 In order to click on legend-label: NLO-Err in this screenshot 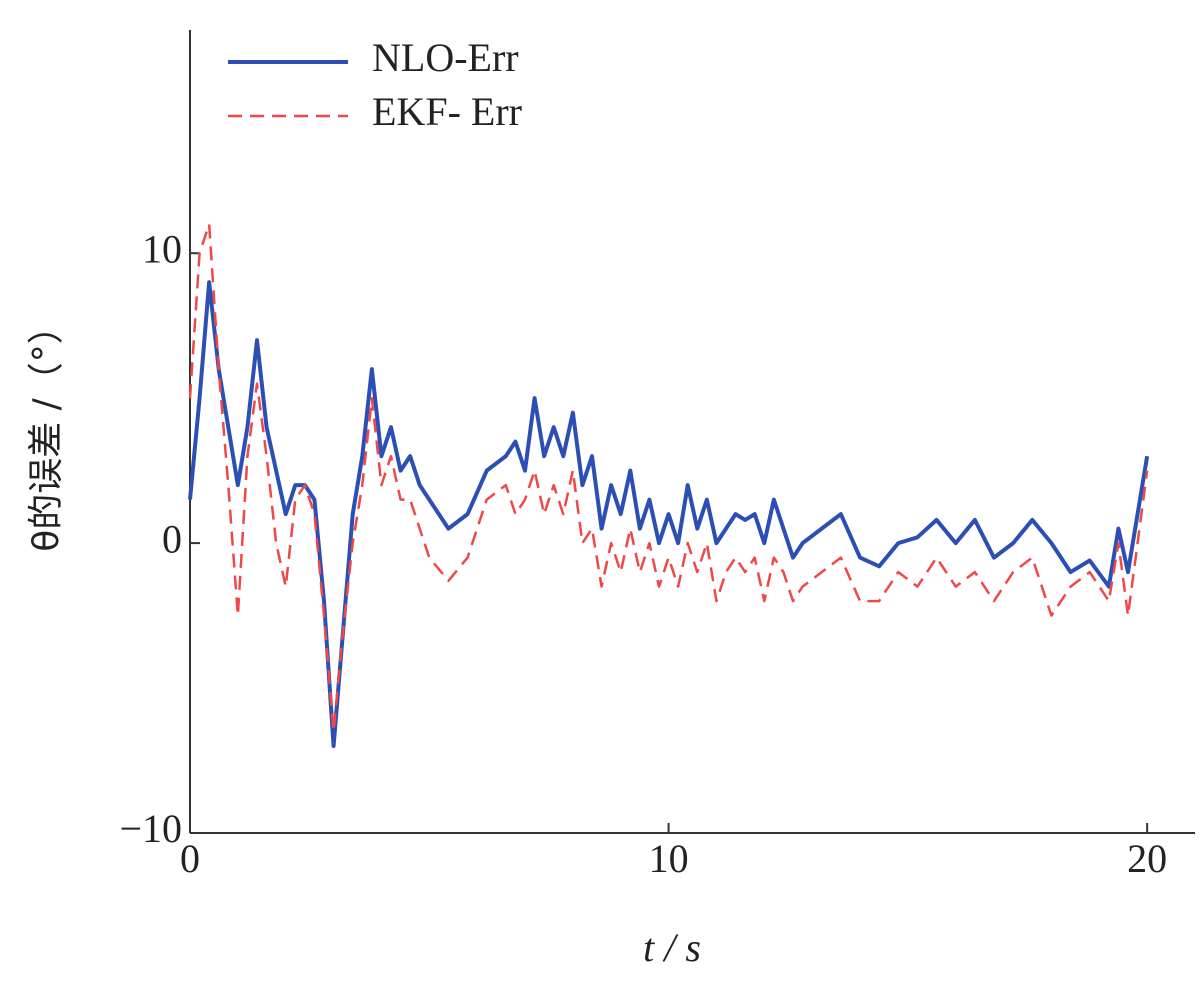, I will do `click(445, 57)`.